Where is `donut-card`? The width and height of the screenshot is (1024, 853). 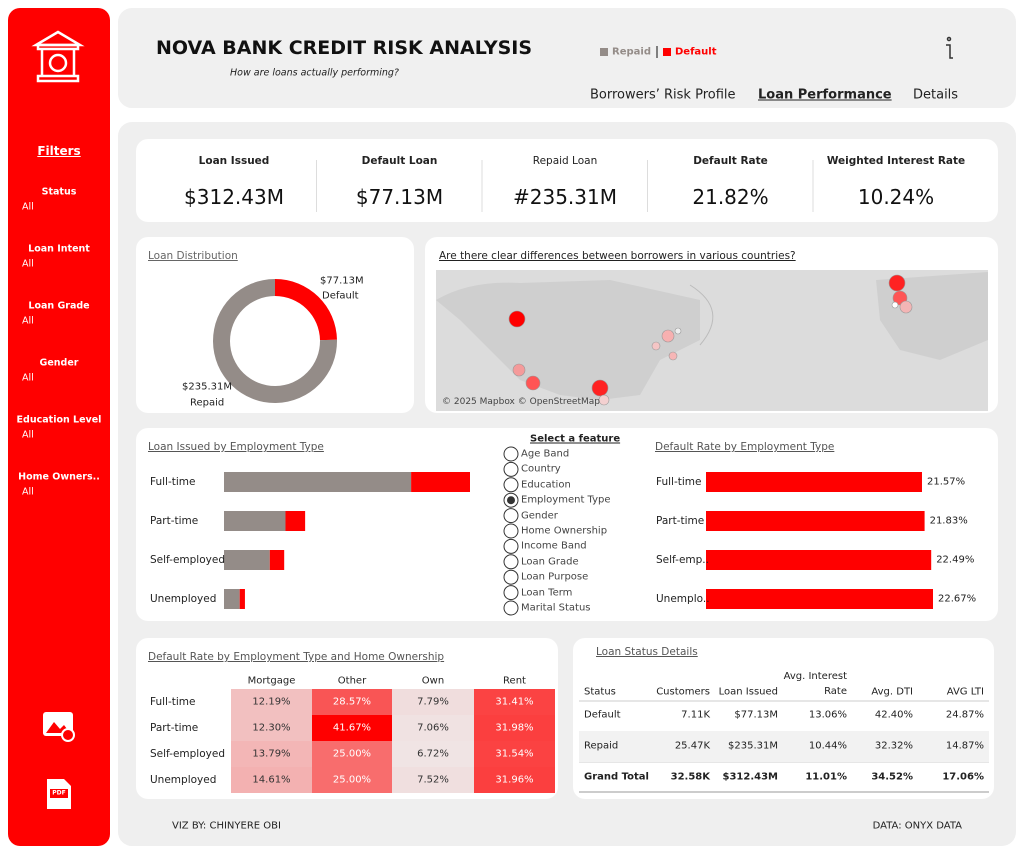 donut-card is located at coordinates (275, 325).